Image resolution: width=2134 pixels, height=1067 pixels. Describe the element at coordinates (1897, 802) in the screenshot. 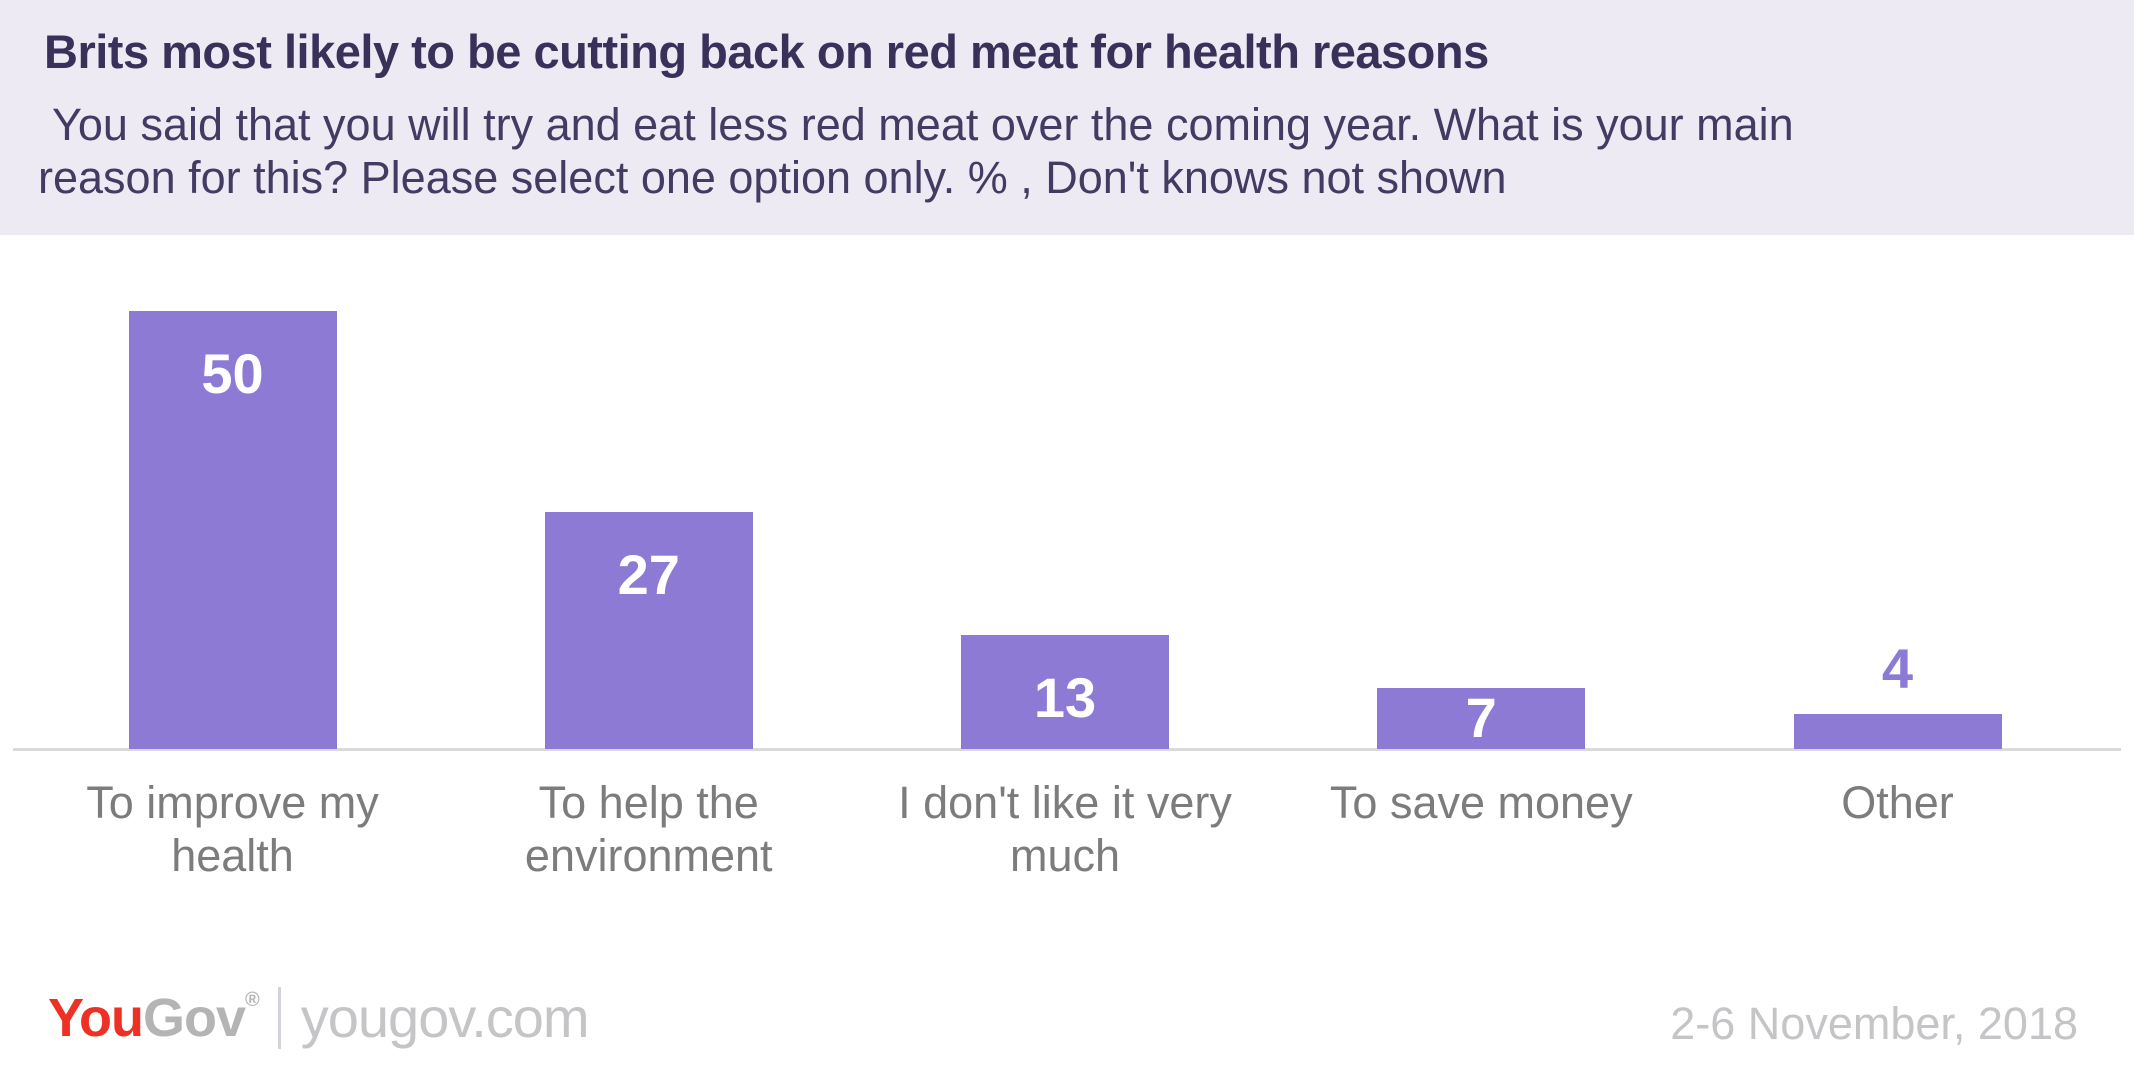

I see `category-label: Other` at that location.